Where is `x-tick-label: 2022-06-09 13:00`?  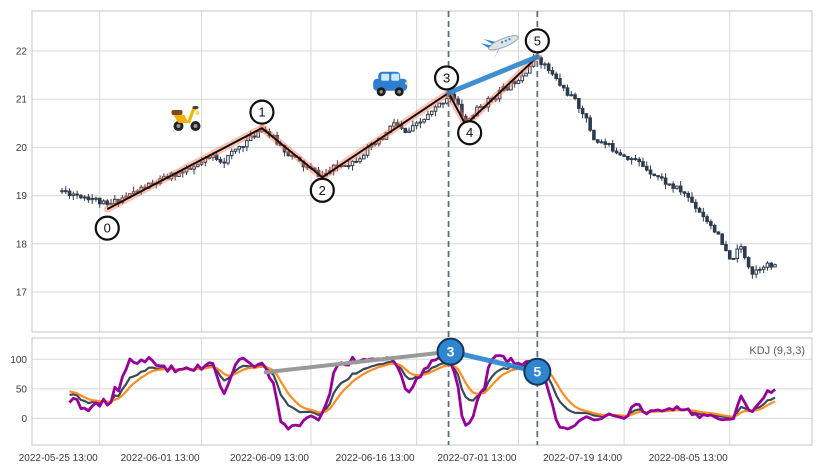
x-tick-label: 2022-06-09 13:00 is located at coordinates (269, 458).